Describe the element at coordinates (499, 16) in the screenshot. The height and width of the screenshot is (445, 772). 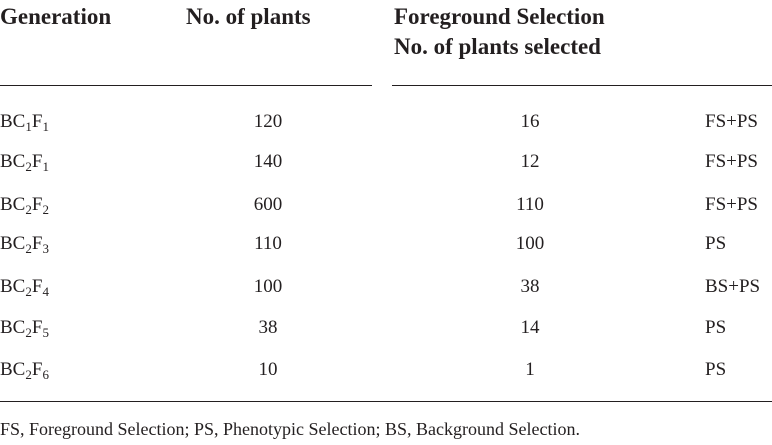
I see `header-cell: Foreground Selection` at that location.